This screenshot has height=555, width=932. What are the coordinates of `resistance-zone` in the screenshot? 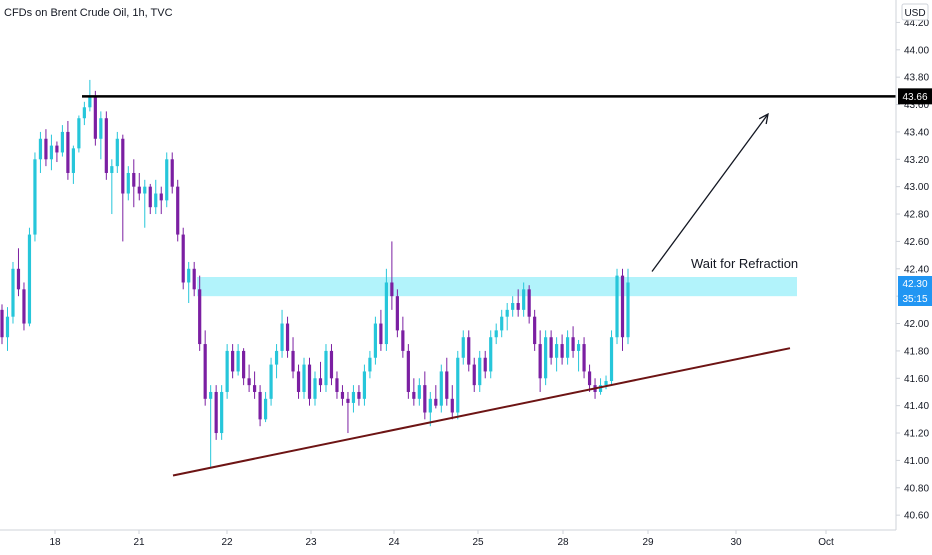 It's located at (497, 287).